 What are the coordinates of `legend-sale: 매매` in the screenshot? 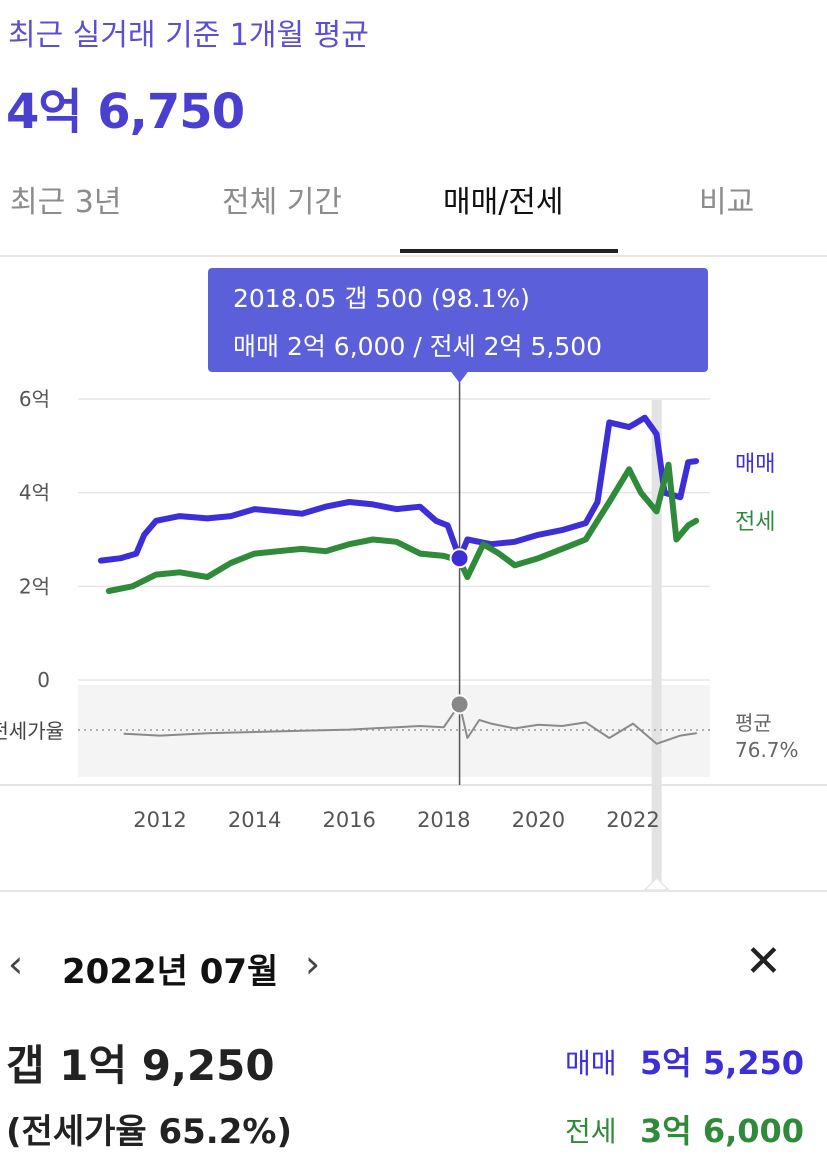 It's located at (755, 464).